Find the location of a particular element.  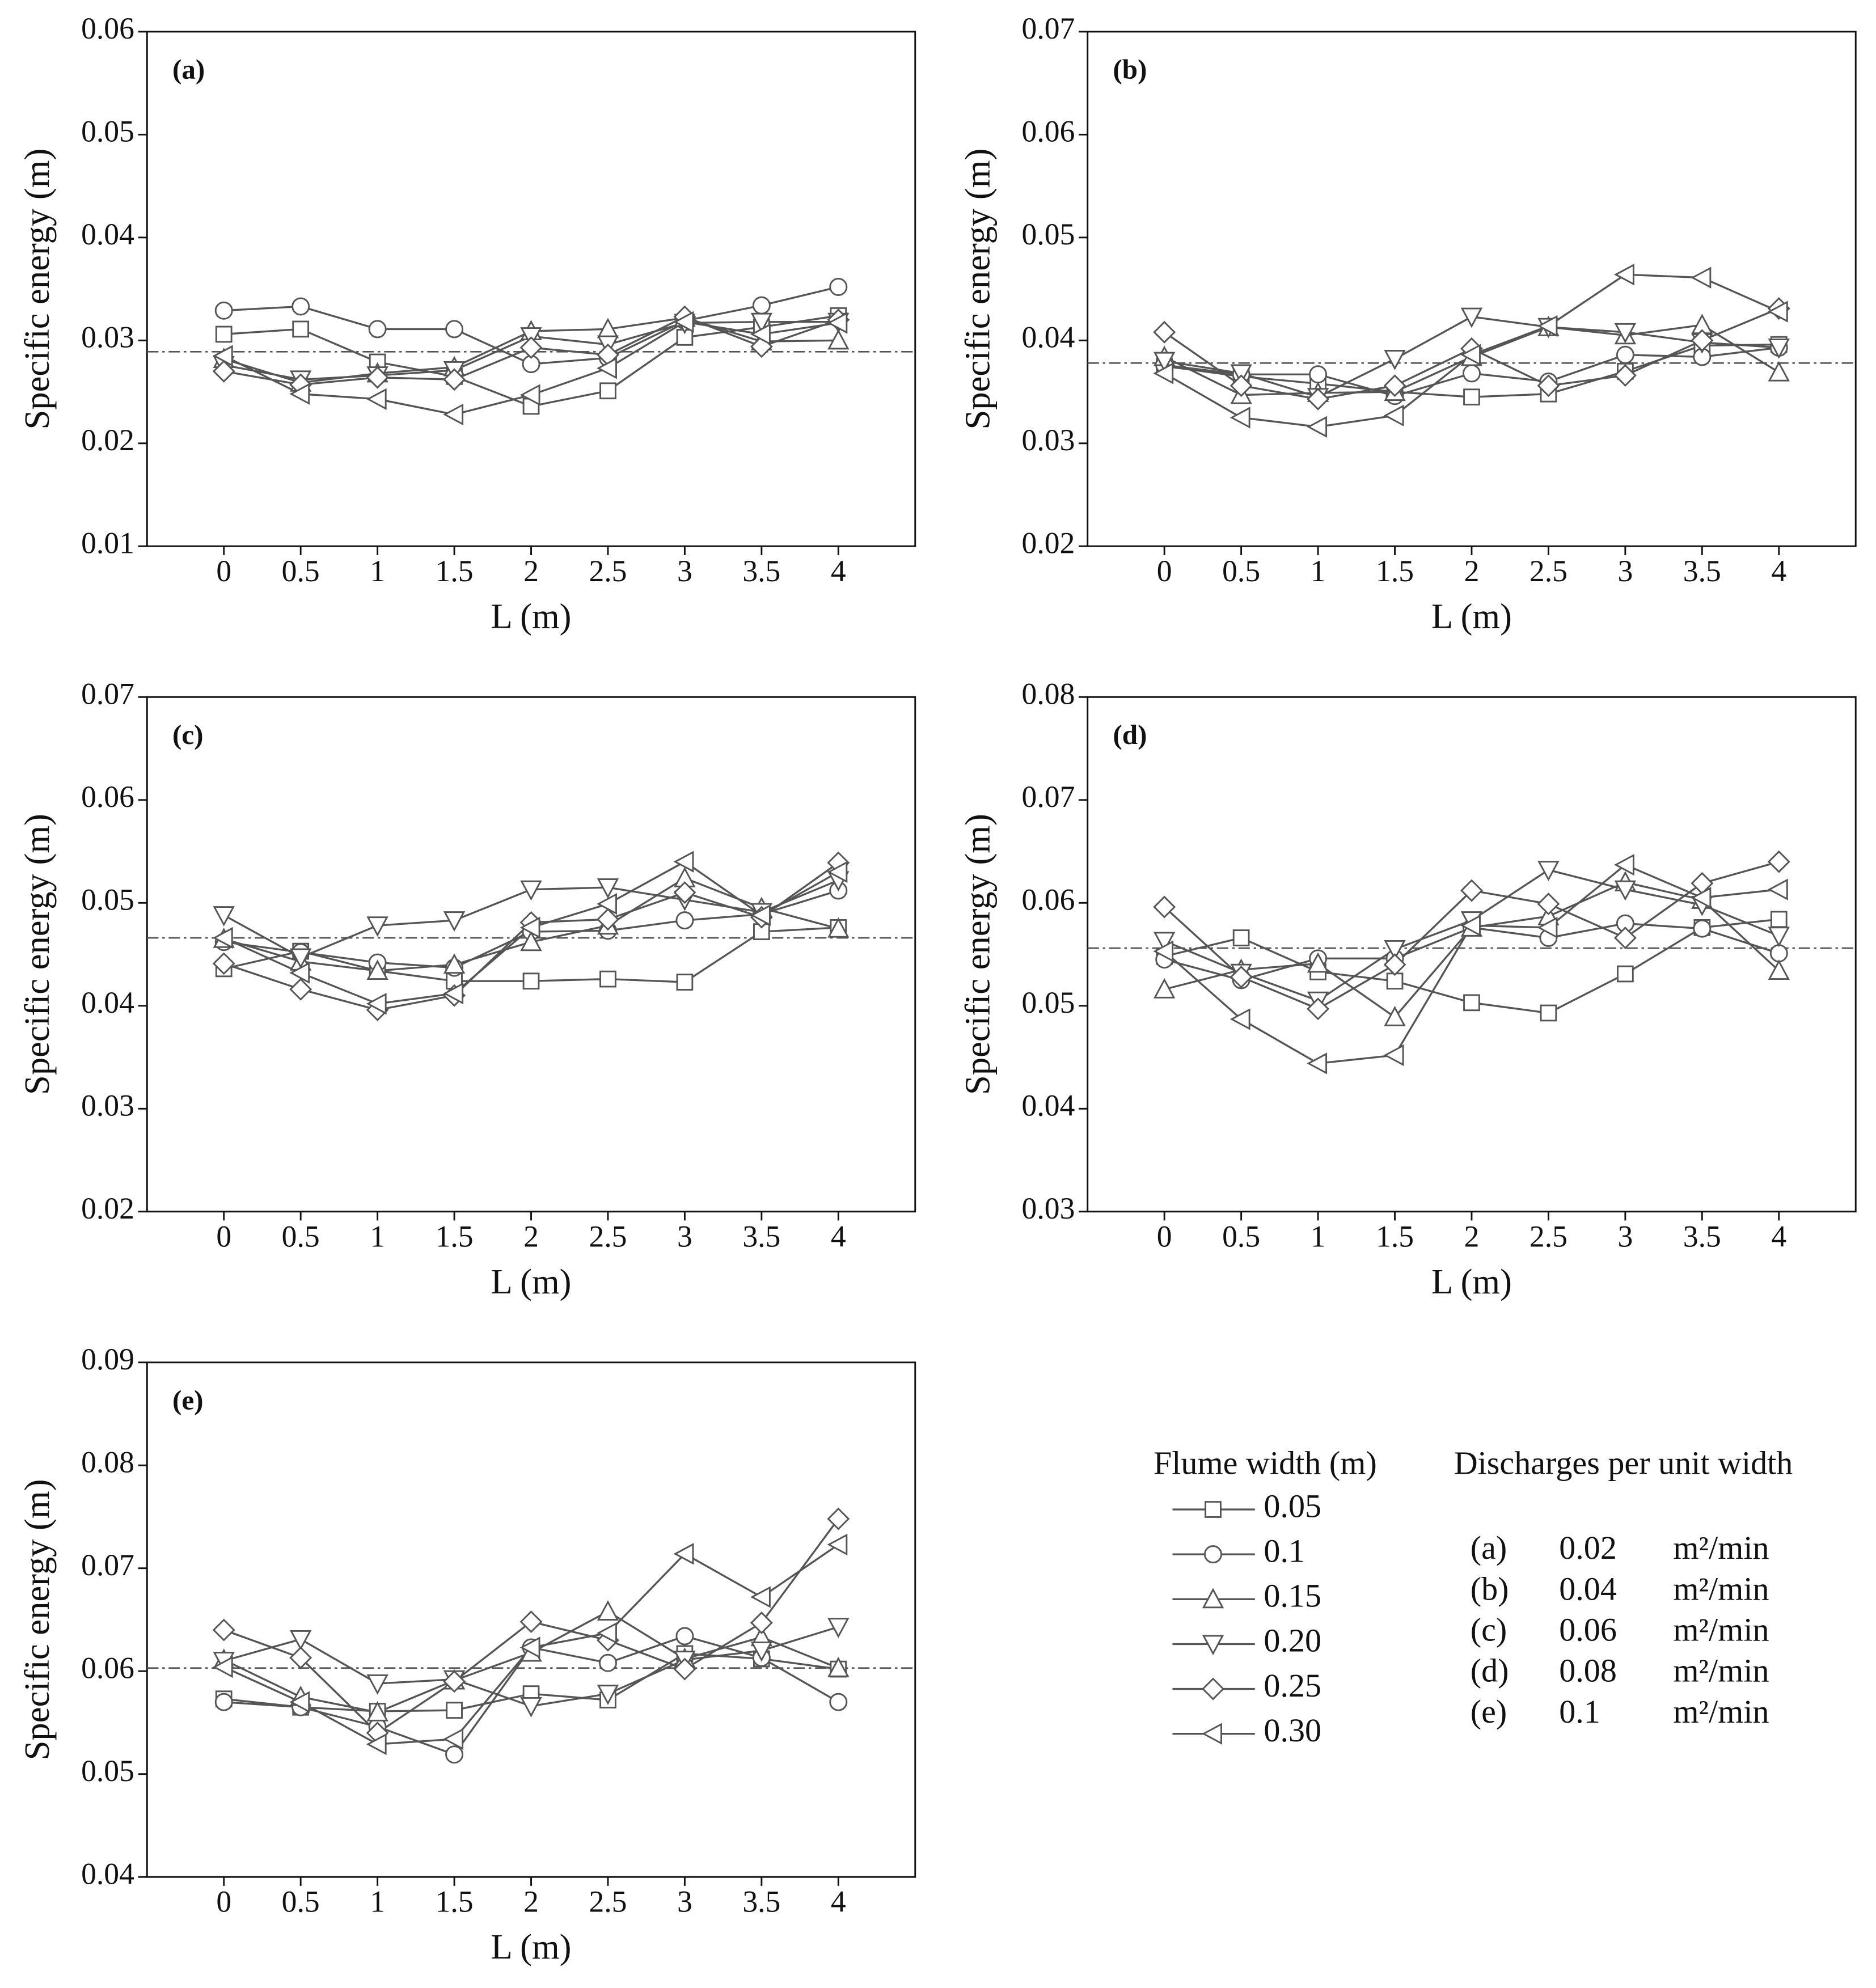

y-tick-label: 0.09 is located at coordinates (107, 1359).